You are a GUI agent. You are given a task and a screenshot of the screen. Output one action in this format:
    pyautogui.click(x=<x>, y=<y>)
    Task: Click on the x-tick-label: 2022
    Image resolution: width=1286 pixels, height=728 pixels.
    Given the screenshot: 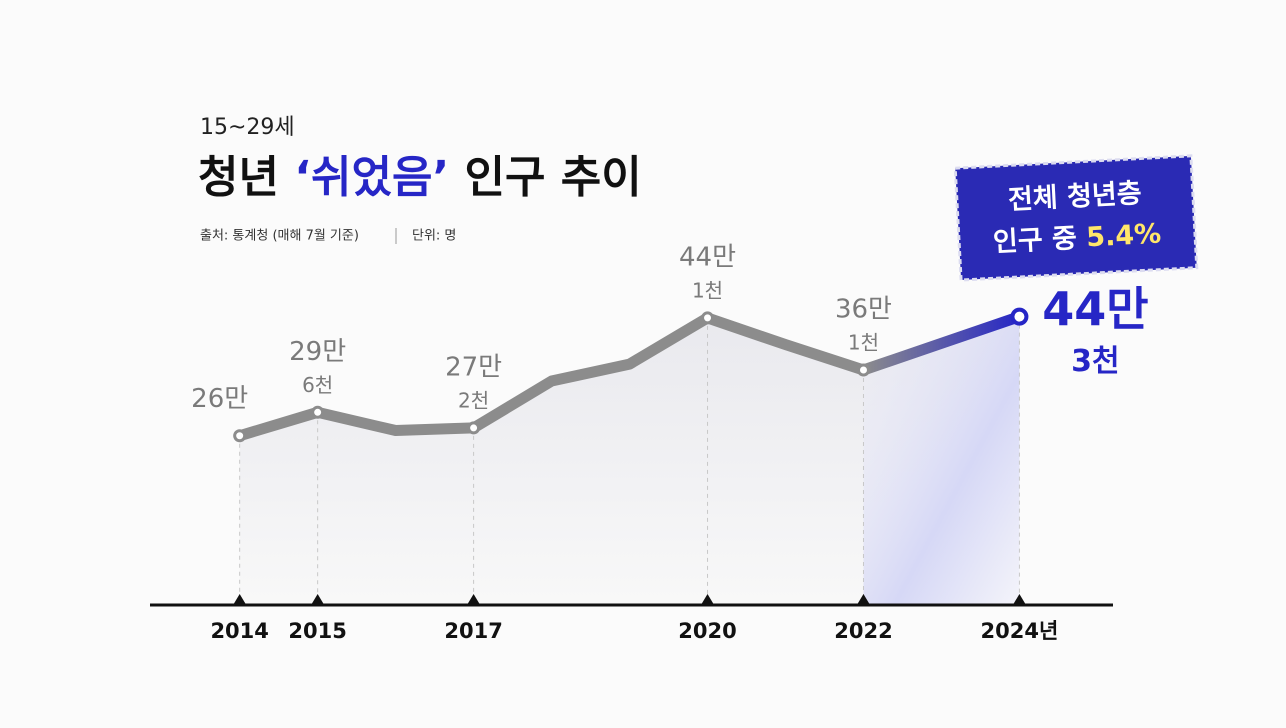 What is the action you would take?
    pyautogui.click(x=863, y=631)
    